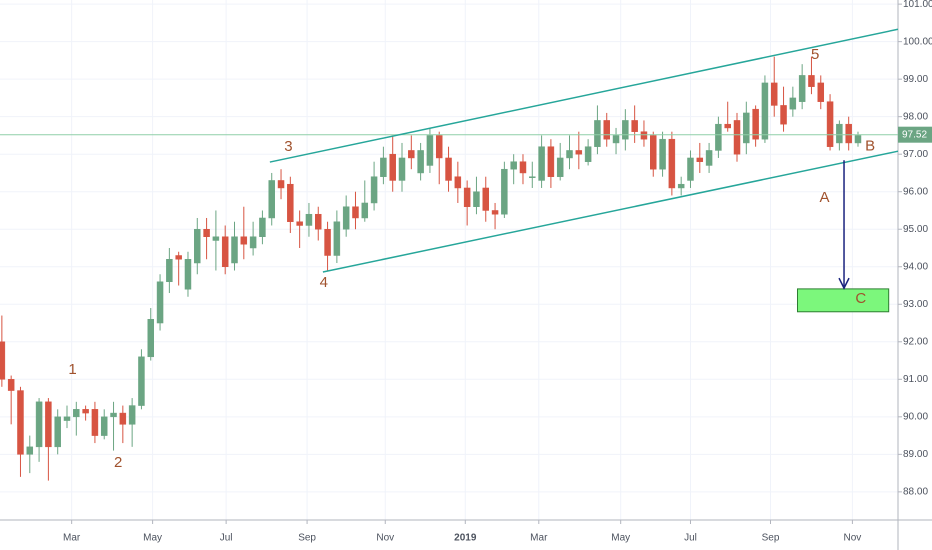  I want to click on y-tick-label: 98.00, so click(915, 116).